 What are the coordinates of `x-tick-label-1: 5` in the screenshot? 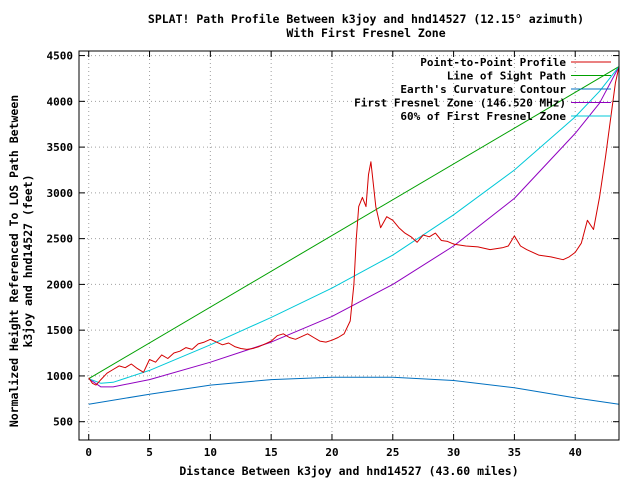 It's located at (149, 452).